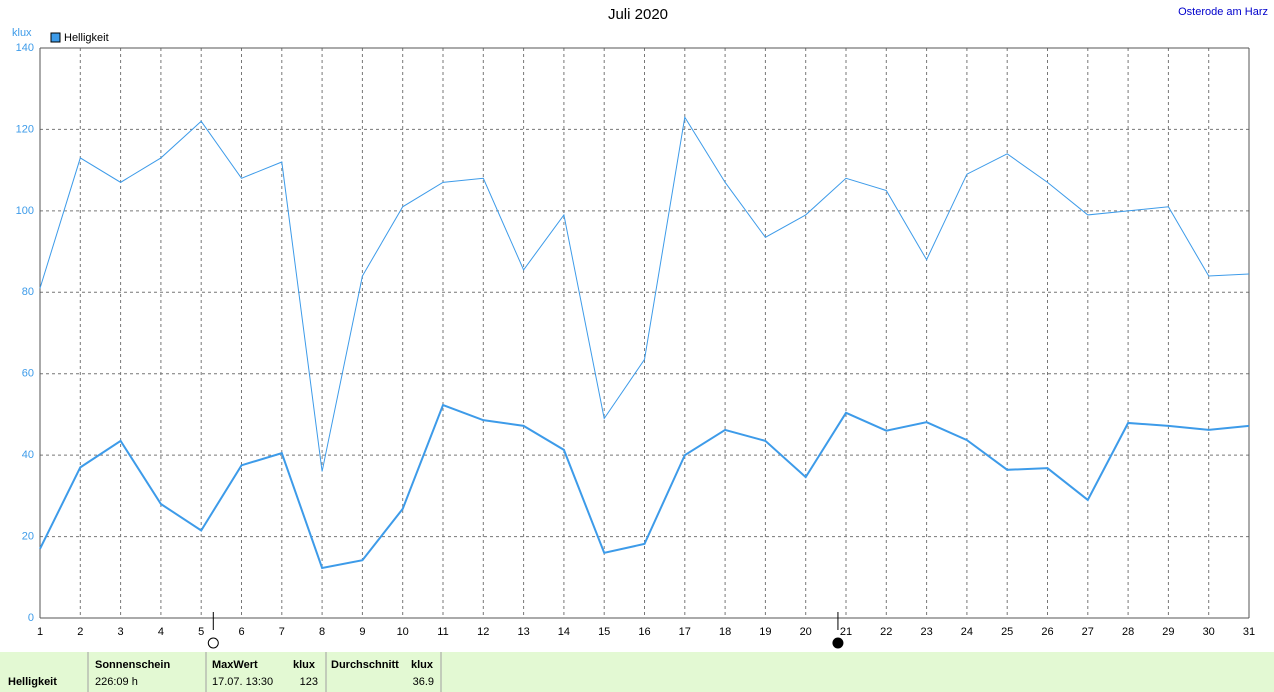  What do you see at coordinates (161, 632) in the screenshot?
I see `x-tick-label: 4` at bounding box center [161, 632].